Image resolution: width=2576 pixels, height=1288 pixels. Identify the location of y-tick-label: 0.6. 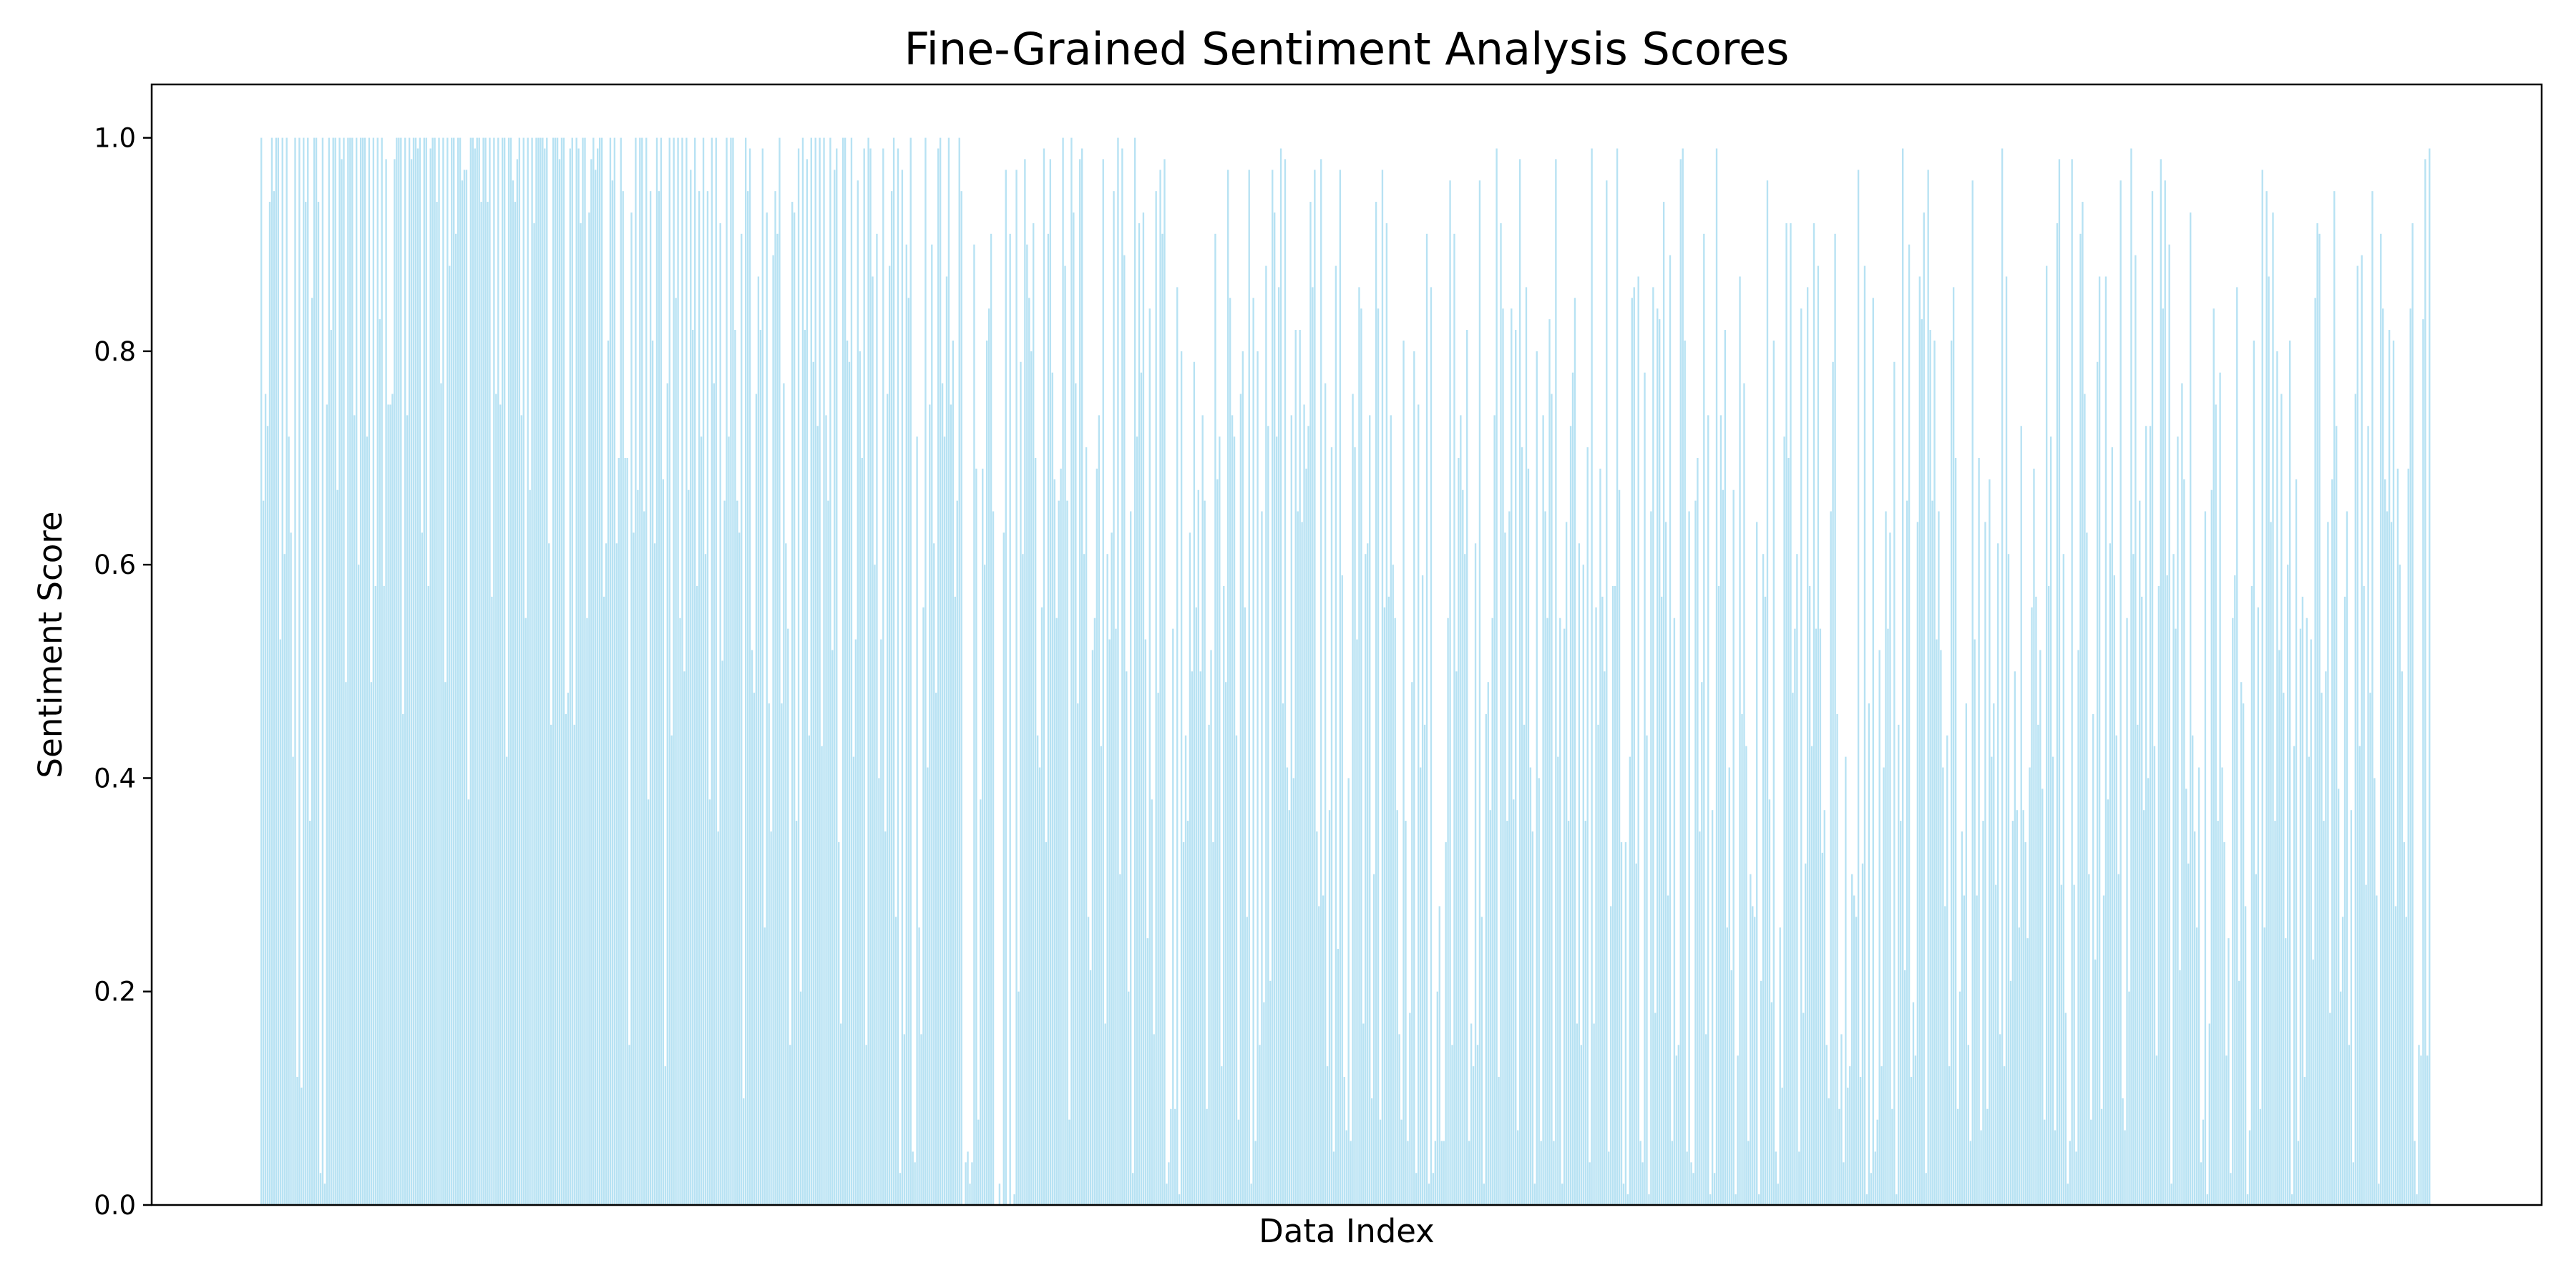
(115, 565).